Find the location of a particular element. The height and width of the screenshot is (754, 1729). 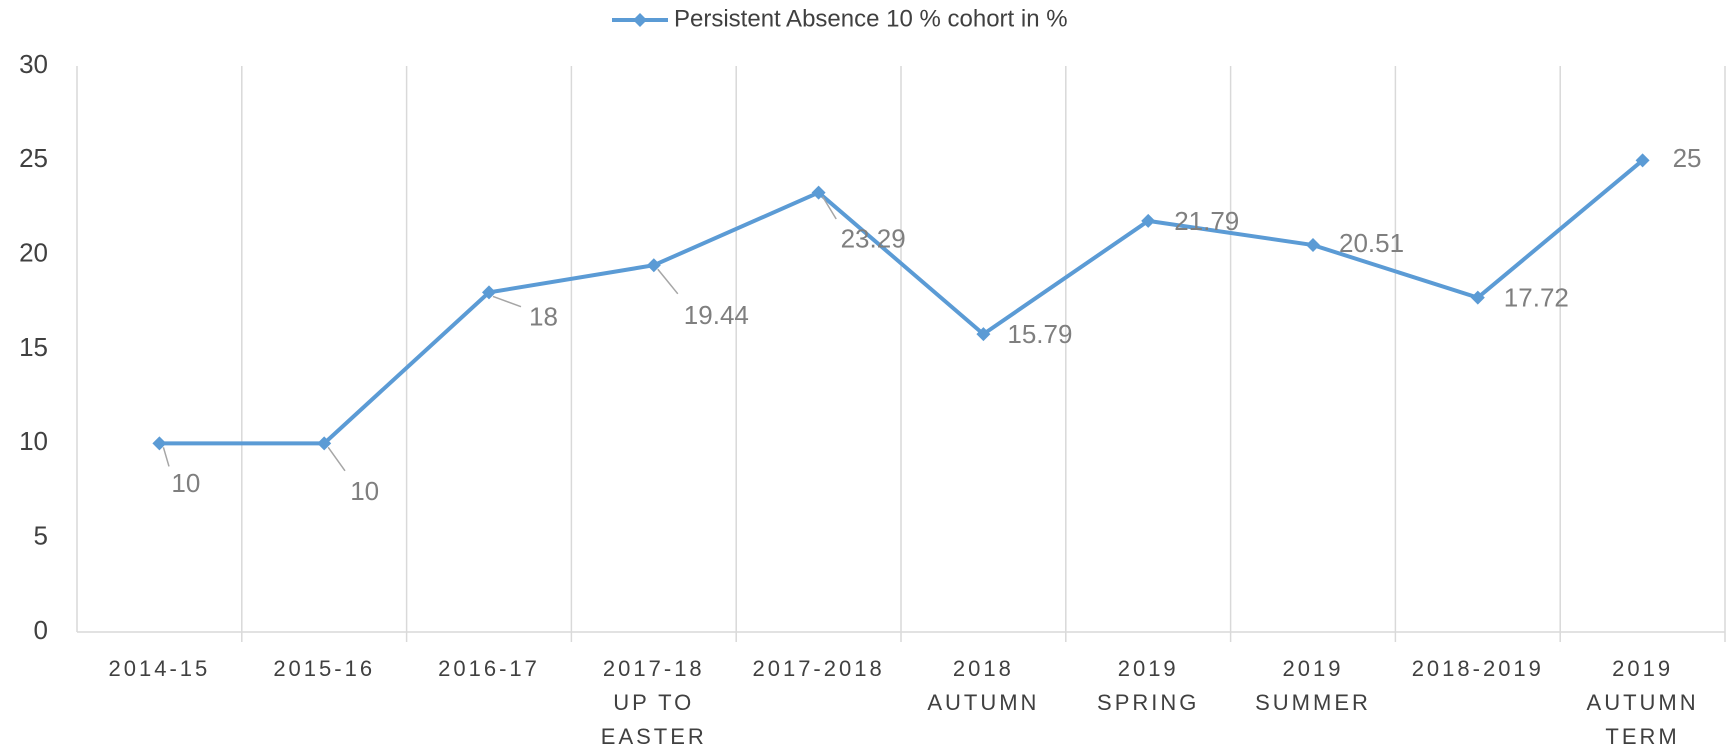

x-tick-label: EASTER is located at coordinates (654, 736).